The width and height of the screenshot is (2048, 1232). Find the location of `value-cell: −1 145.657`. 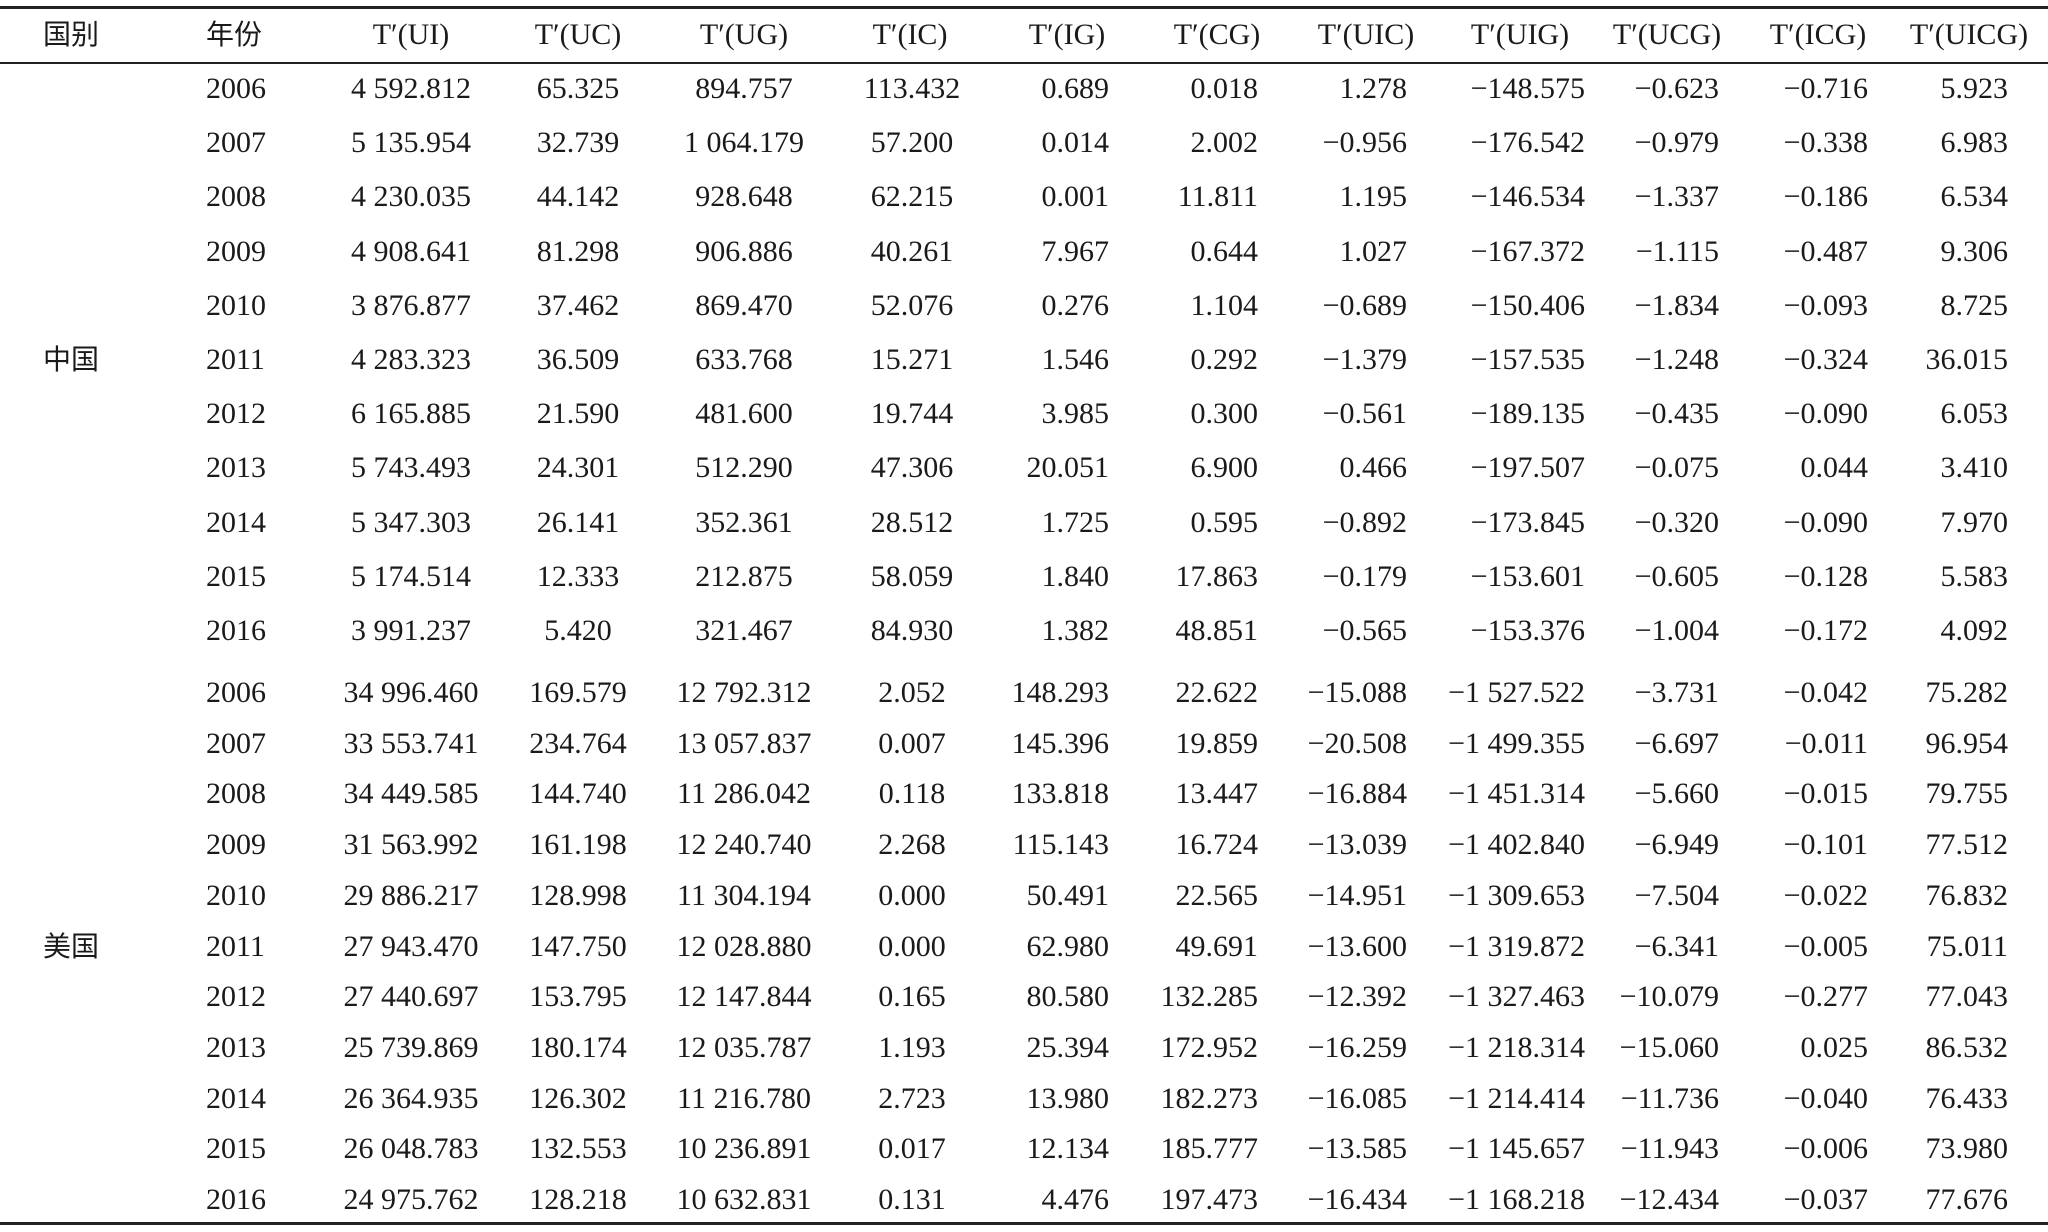

value-cell: −1 145.657 is located at coordinates (1516, 1149).